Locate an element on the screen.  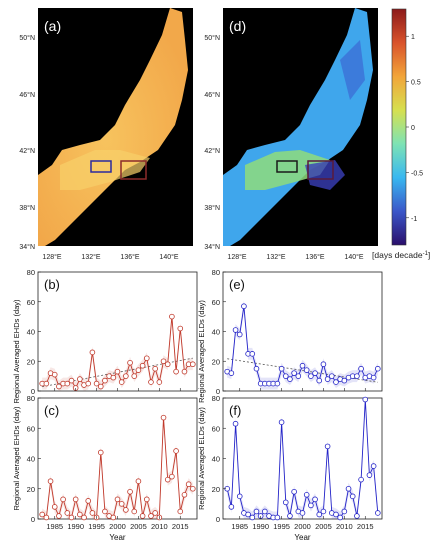
line-panel-b: 0 20 40 60 80 (b) Regional Averaged EHDs (day) is located at coordinates (105, 336).